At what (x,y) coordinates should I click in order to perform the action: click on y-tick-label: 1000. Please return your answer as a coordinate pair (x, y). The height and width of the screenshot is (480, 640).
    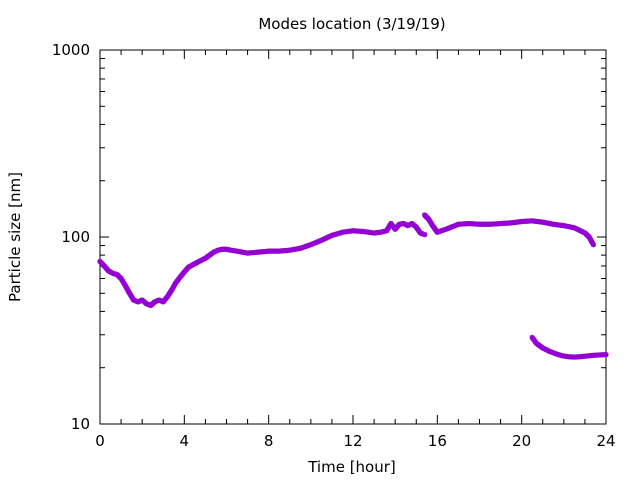
    Looking at the image, I should click on (71, 50).